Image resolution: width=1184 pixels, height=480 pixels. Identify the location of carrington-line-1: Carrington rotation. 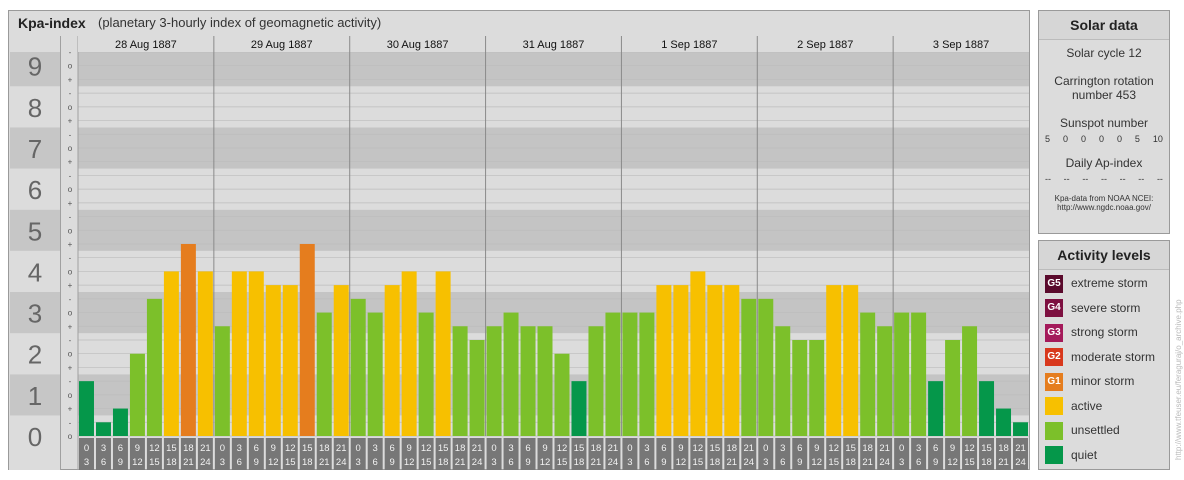
(1104, 81).